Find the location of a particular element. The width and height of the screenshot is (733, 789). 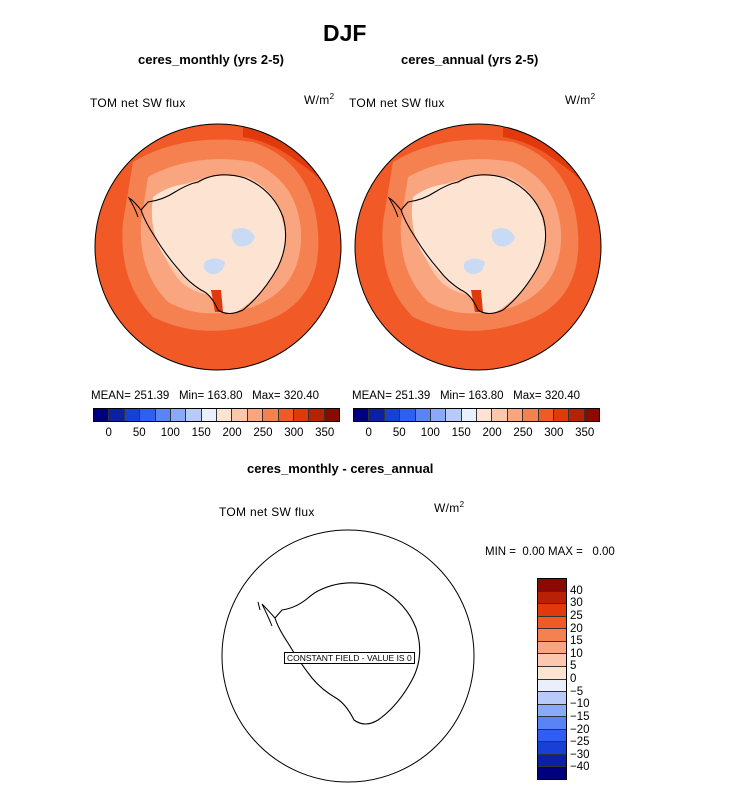

panel-1-field-label: TOM net SW flux is located at coordinates (138, 103).